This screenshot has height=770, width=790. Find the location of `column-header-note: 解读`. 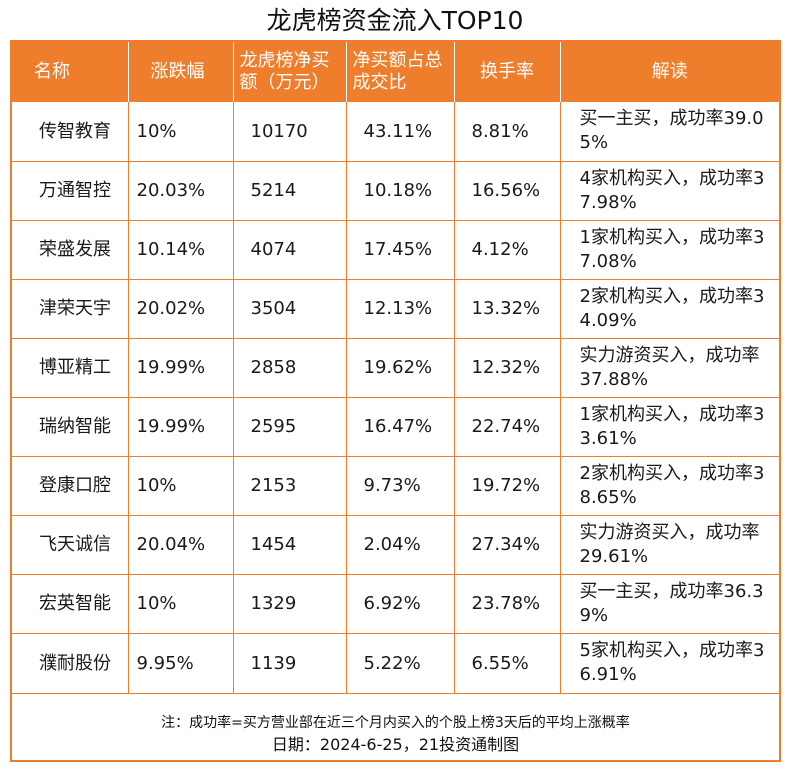

column-header-note: 解读 is located at coordinates (669, 72).